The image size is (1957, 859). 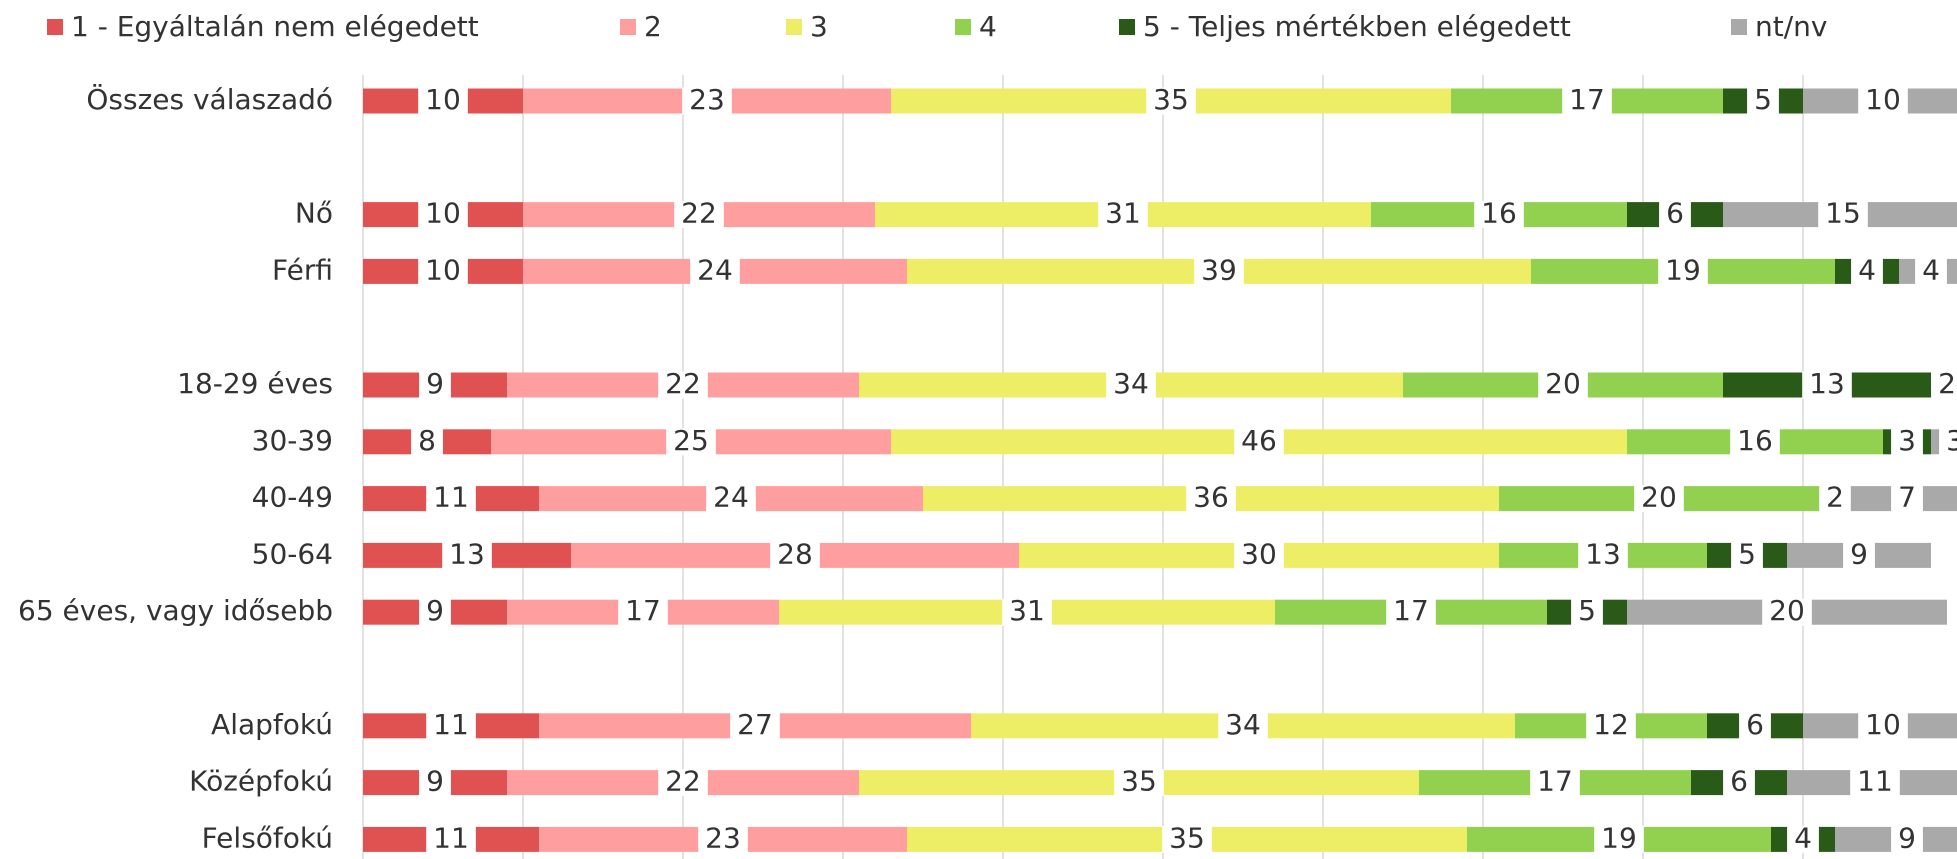 What do you see at coordinates (272, 724) in the screenshot?
I see `category-label: Alapfokú` at bounding box center [272, 724].